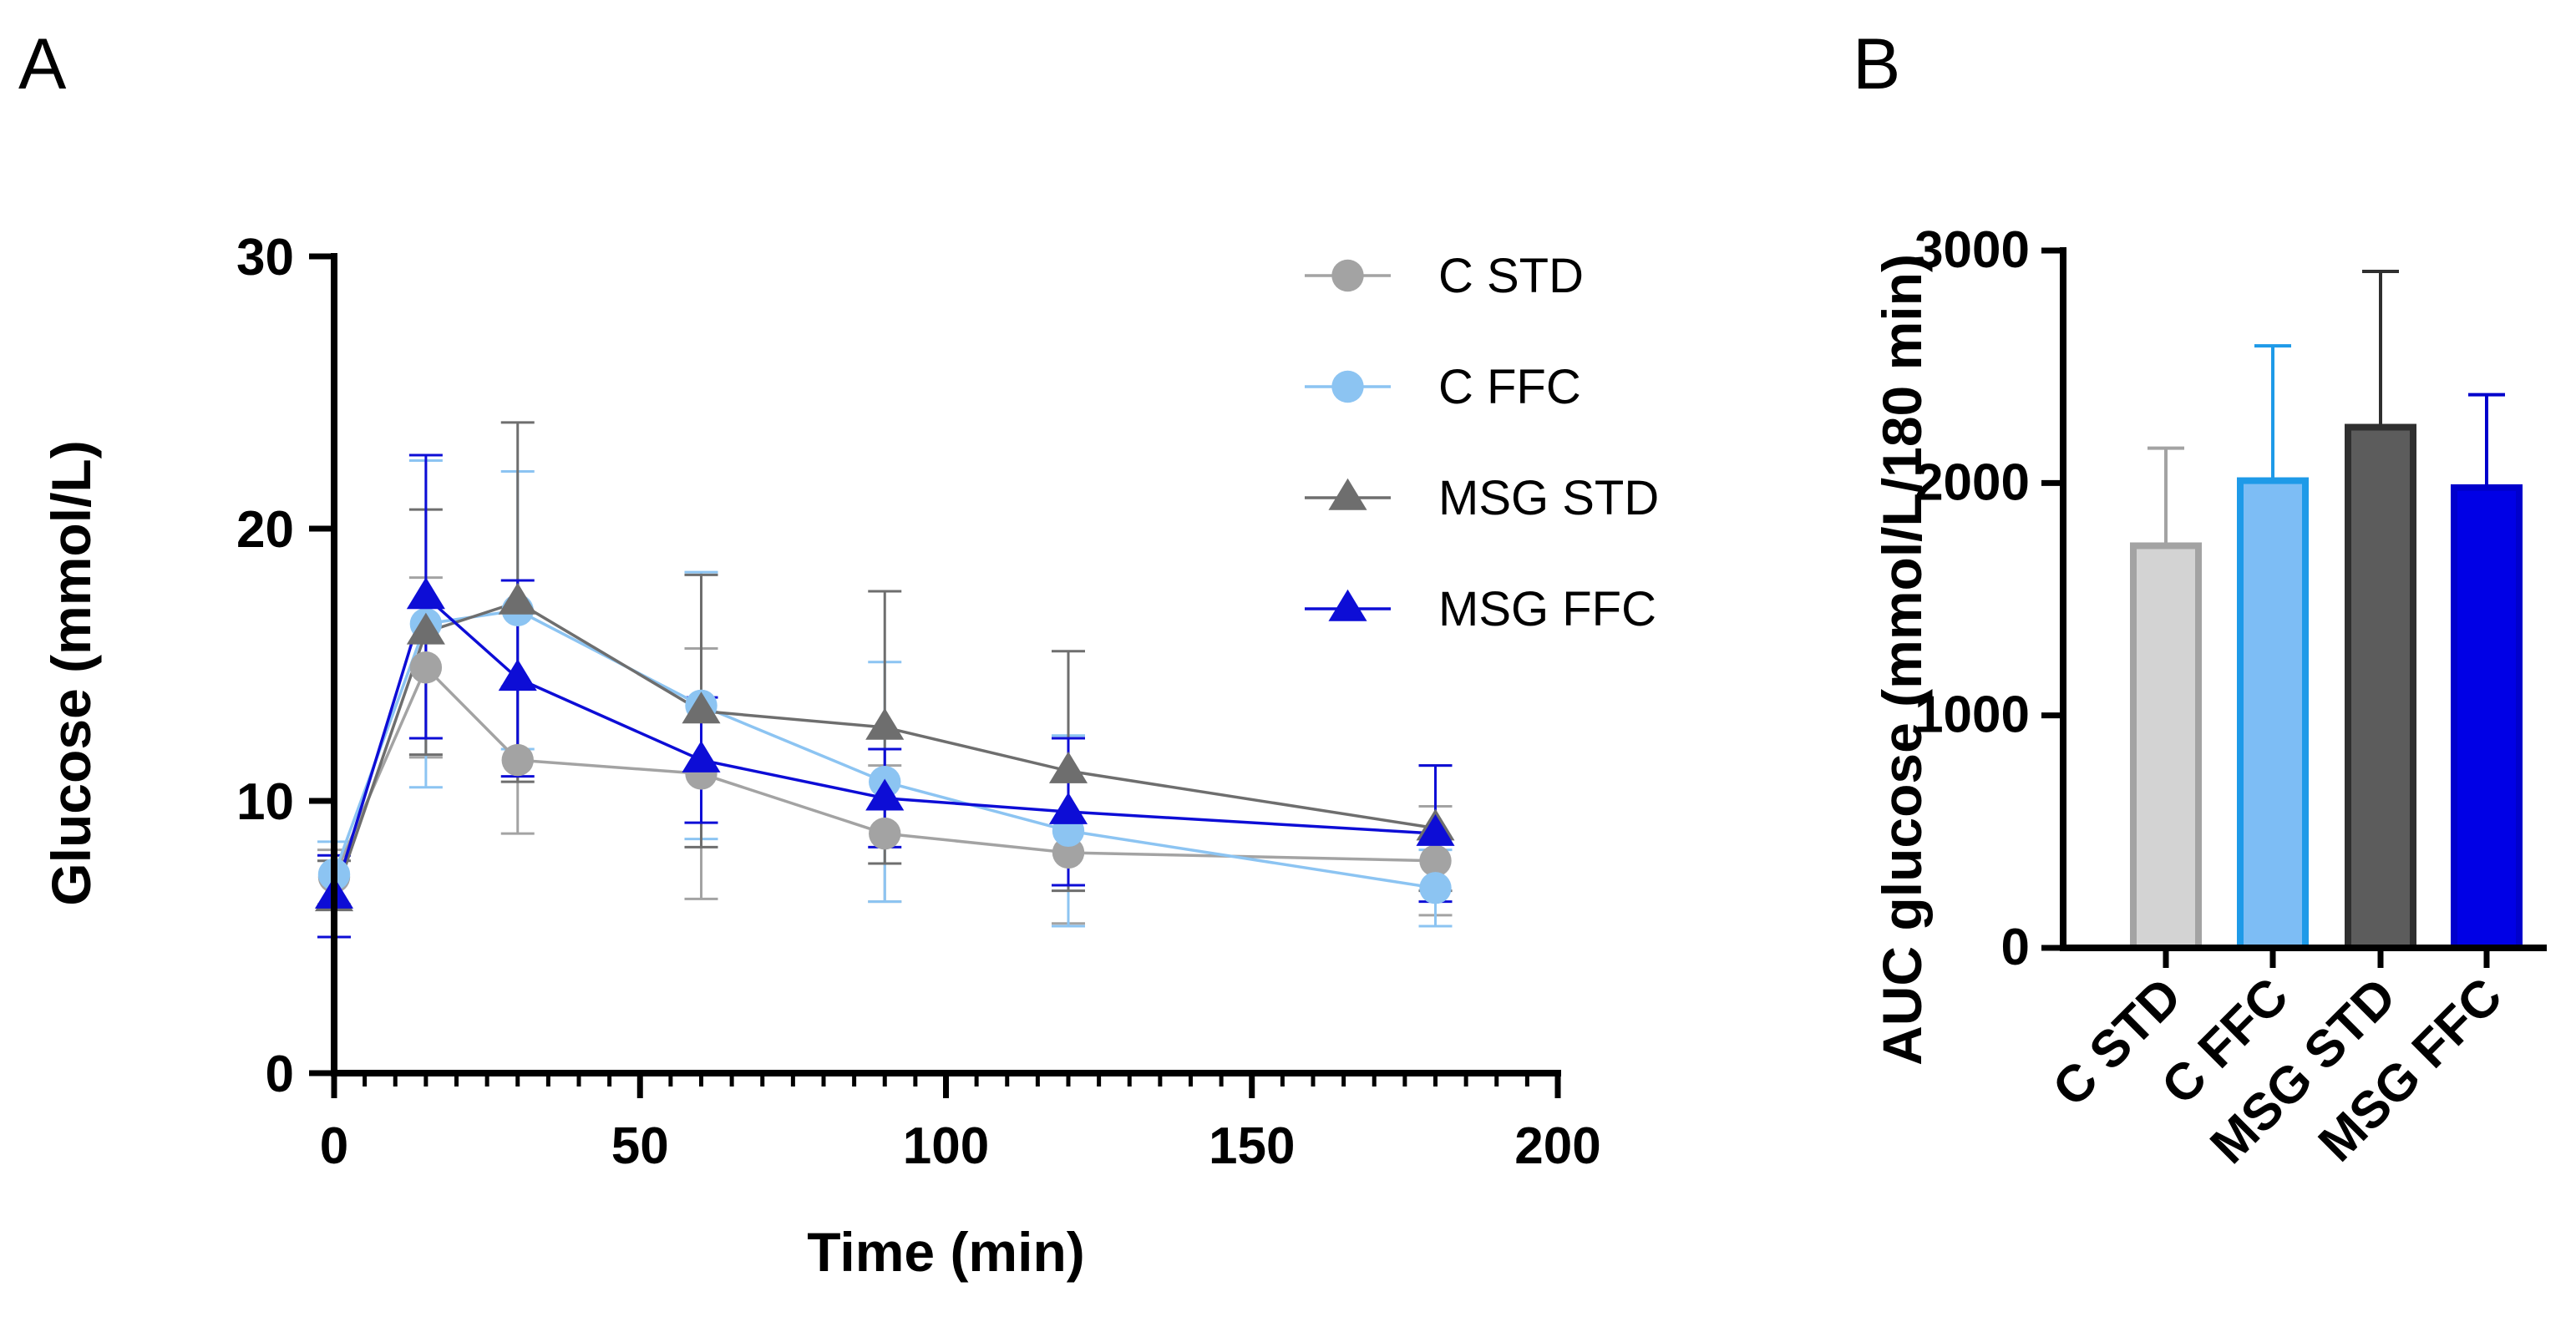 The height and width of the screenshot is (1317, 2576). Describe the element at coordinates (1347, 494) in the screenshot. I see `legend-marker-msg-std` at that location.